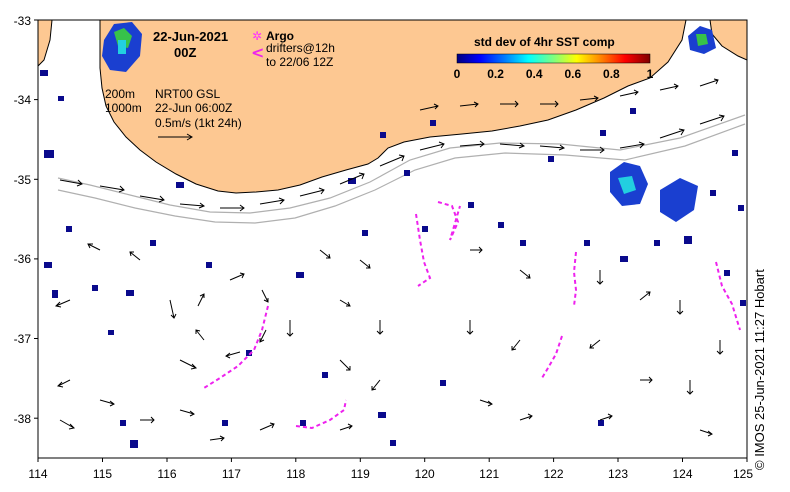 The image size is (790, 492). Describe the element at coordinates (175, 137) in the screenshot. I see `velocity-scale-arrow` at that location.